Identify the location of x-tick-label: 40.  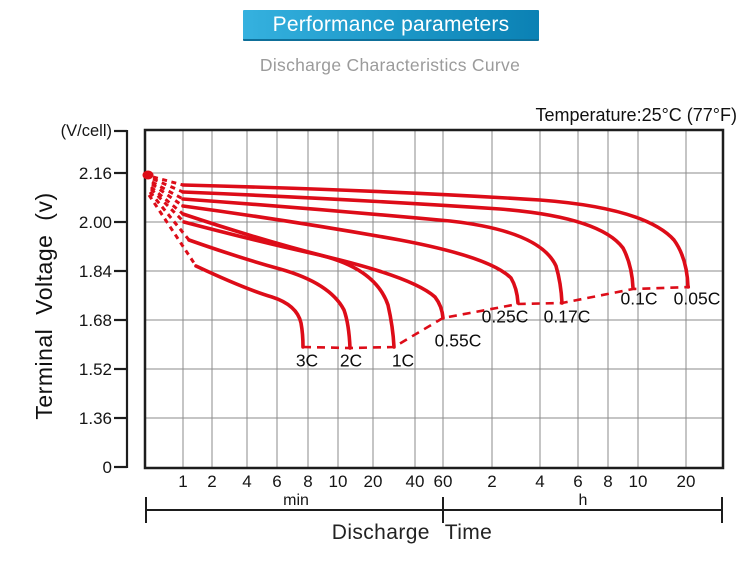
(415, 481).